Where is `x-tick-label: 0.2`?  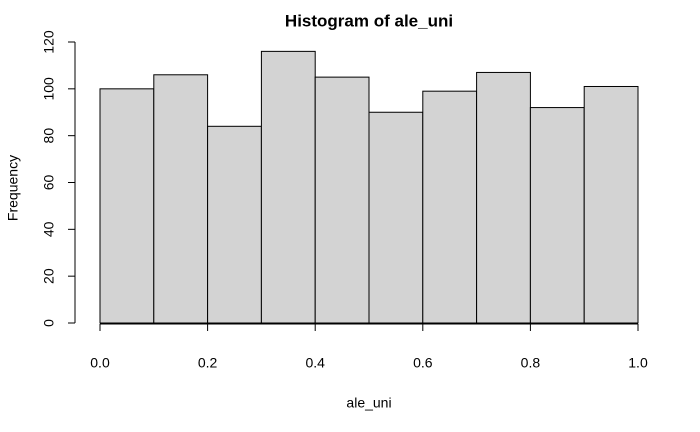 x-tick-label: 0.2 is located at coordinates (208, 363).